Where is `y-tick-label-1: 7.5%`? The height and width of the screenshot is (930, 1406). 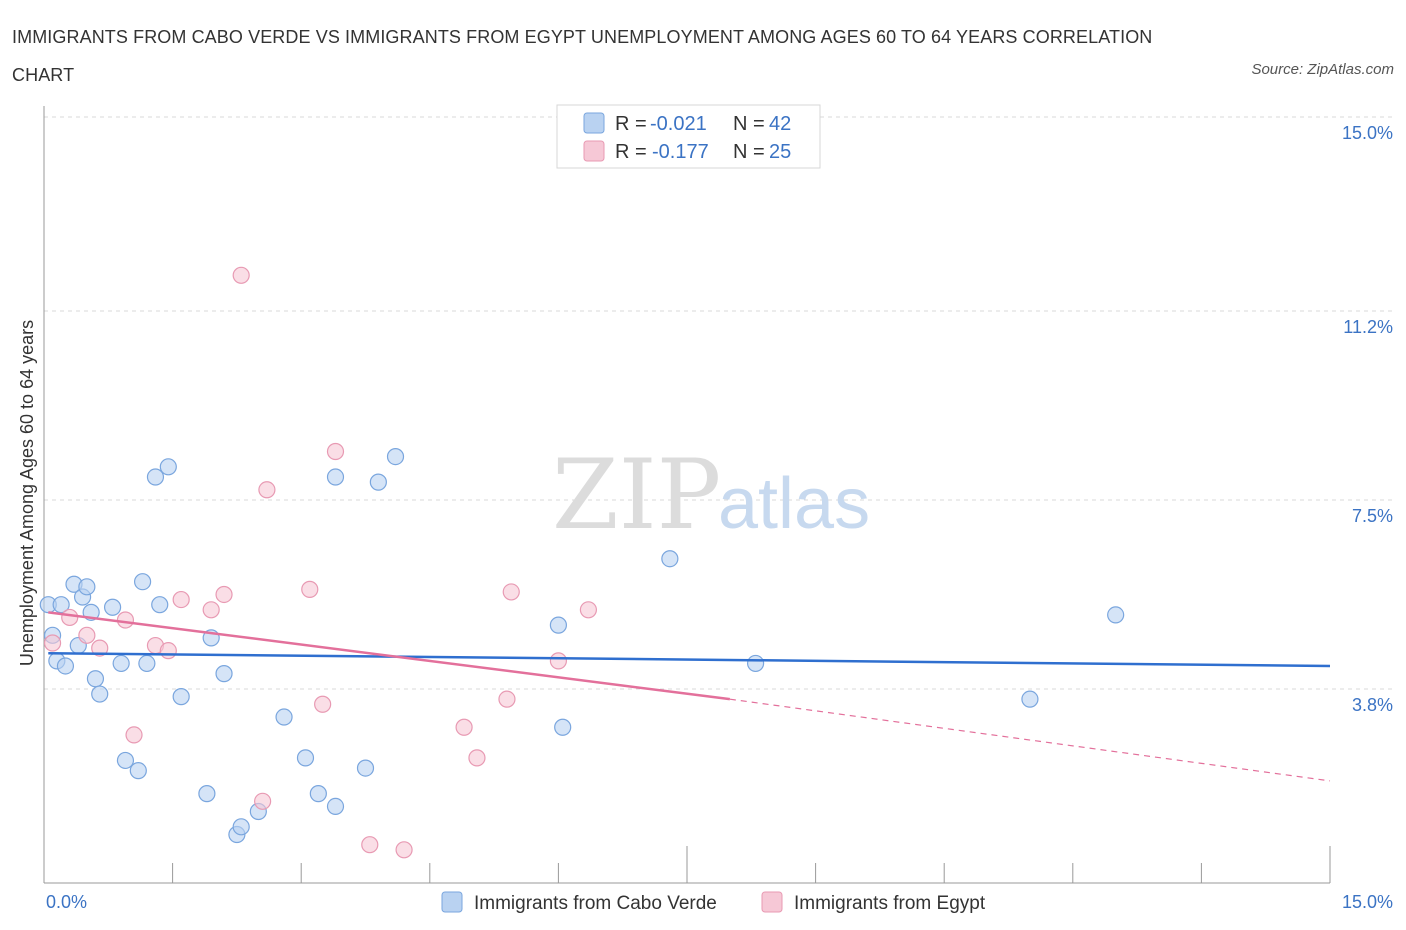 y-tick-label-1: 7.5% is located at coordinates (1372, 516).